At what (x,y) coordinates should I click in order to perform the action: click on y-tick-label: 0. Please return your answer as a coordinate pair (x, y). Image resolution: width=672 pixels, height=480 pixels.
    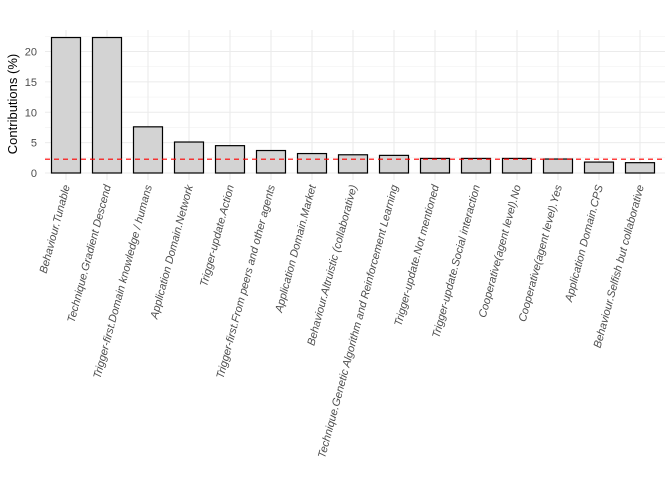
    Looking at the image, I should click on (34, 174).